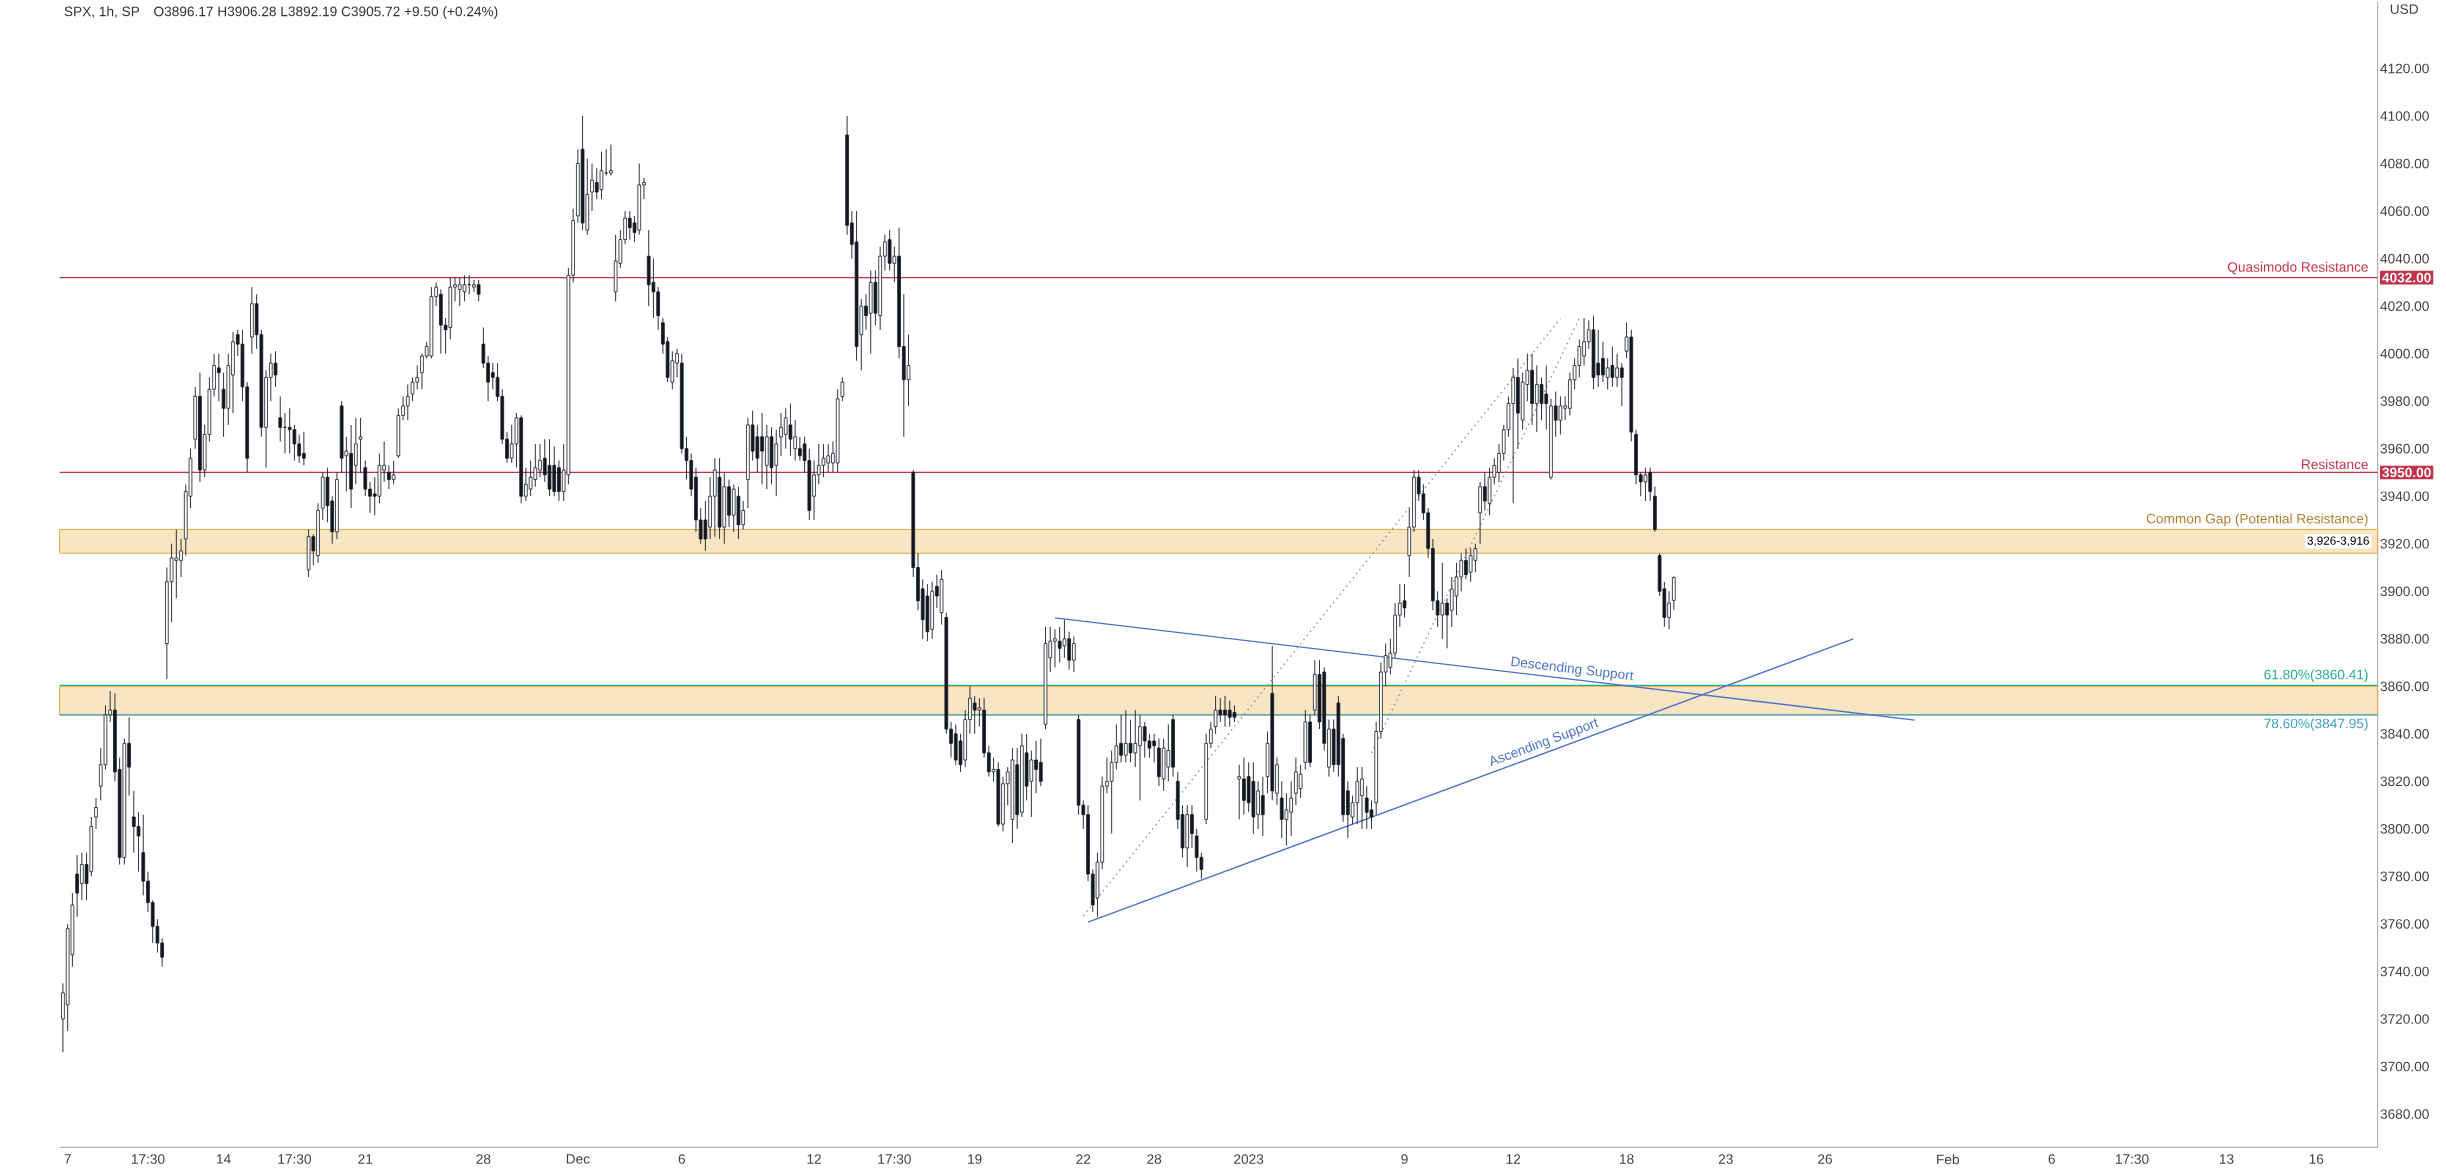  What do you see at coordinates (224, 1159) in the screenshot?
I see `x-tick-label: 14` at bounding box center [224, 1159].